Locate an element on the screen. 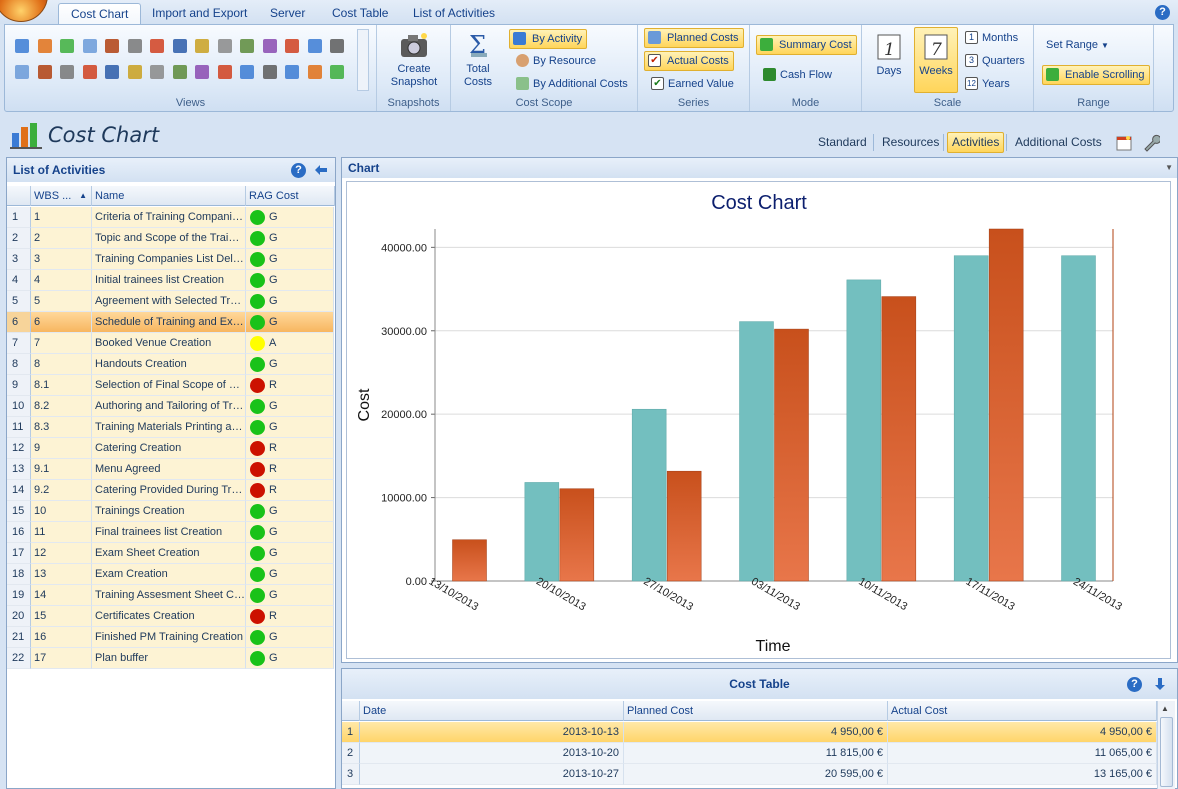 This screenshot has width=1178, height=789. table-row: 12 9 Catering Creation R is located at coordinates (171, 448).